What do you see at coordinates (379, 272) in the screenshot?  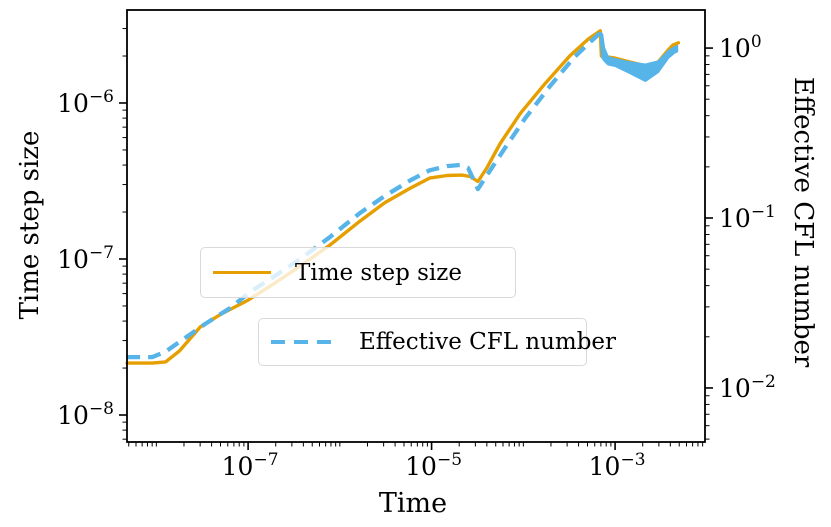 I see `legend-label: Time step size` at bounding box center [379, 272].